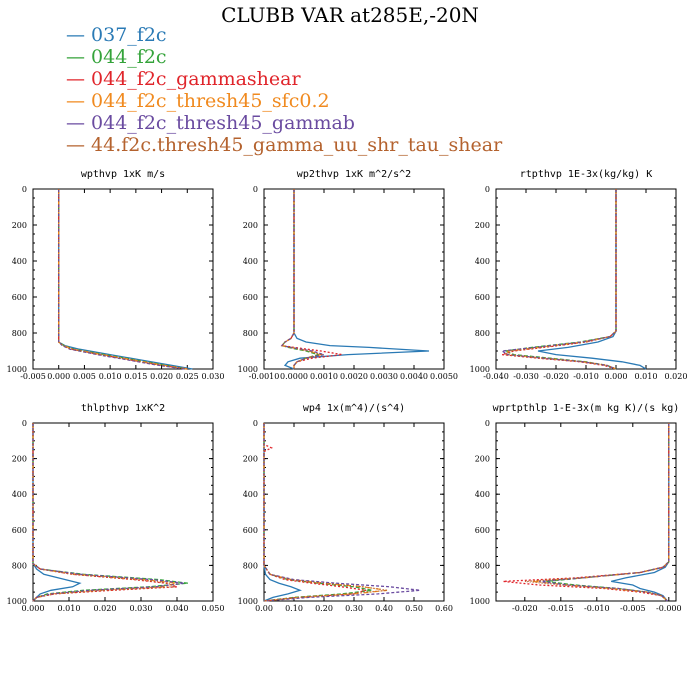 Image resolution: width=700 pixels, height=700 pixels. Describe the element at coordinates (264, 376) in the screenshot. I see `x-tick-label: -0.0010` at that location.